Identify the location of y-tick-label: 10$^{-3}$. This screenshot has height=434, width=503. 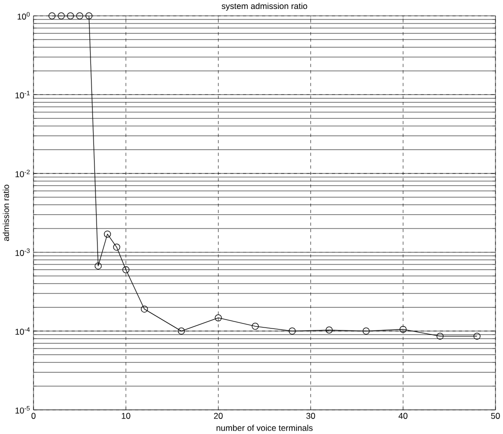
(23, 252).